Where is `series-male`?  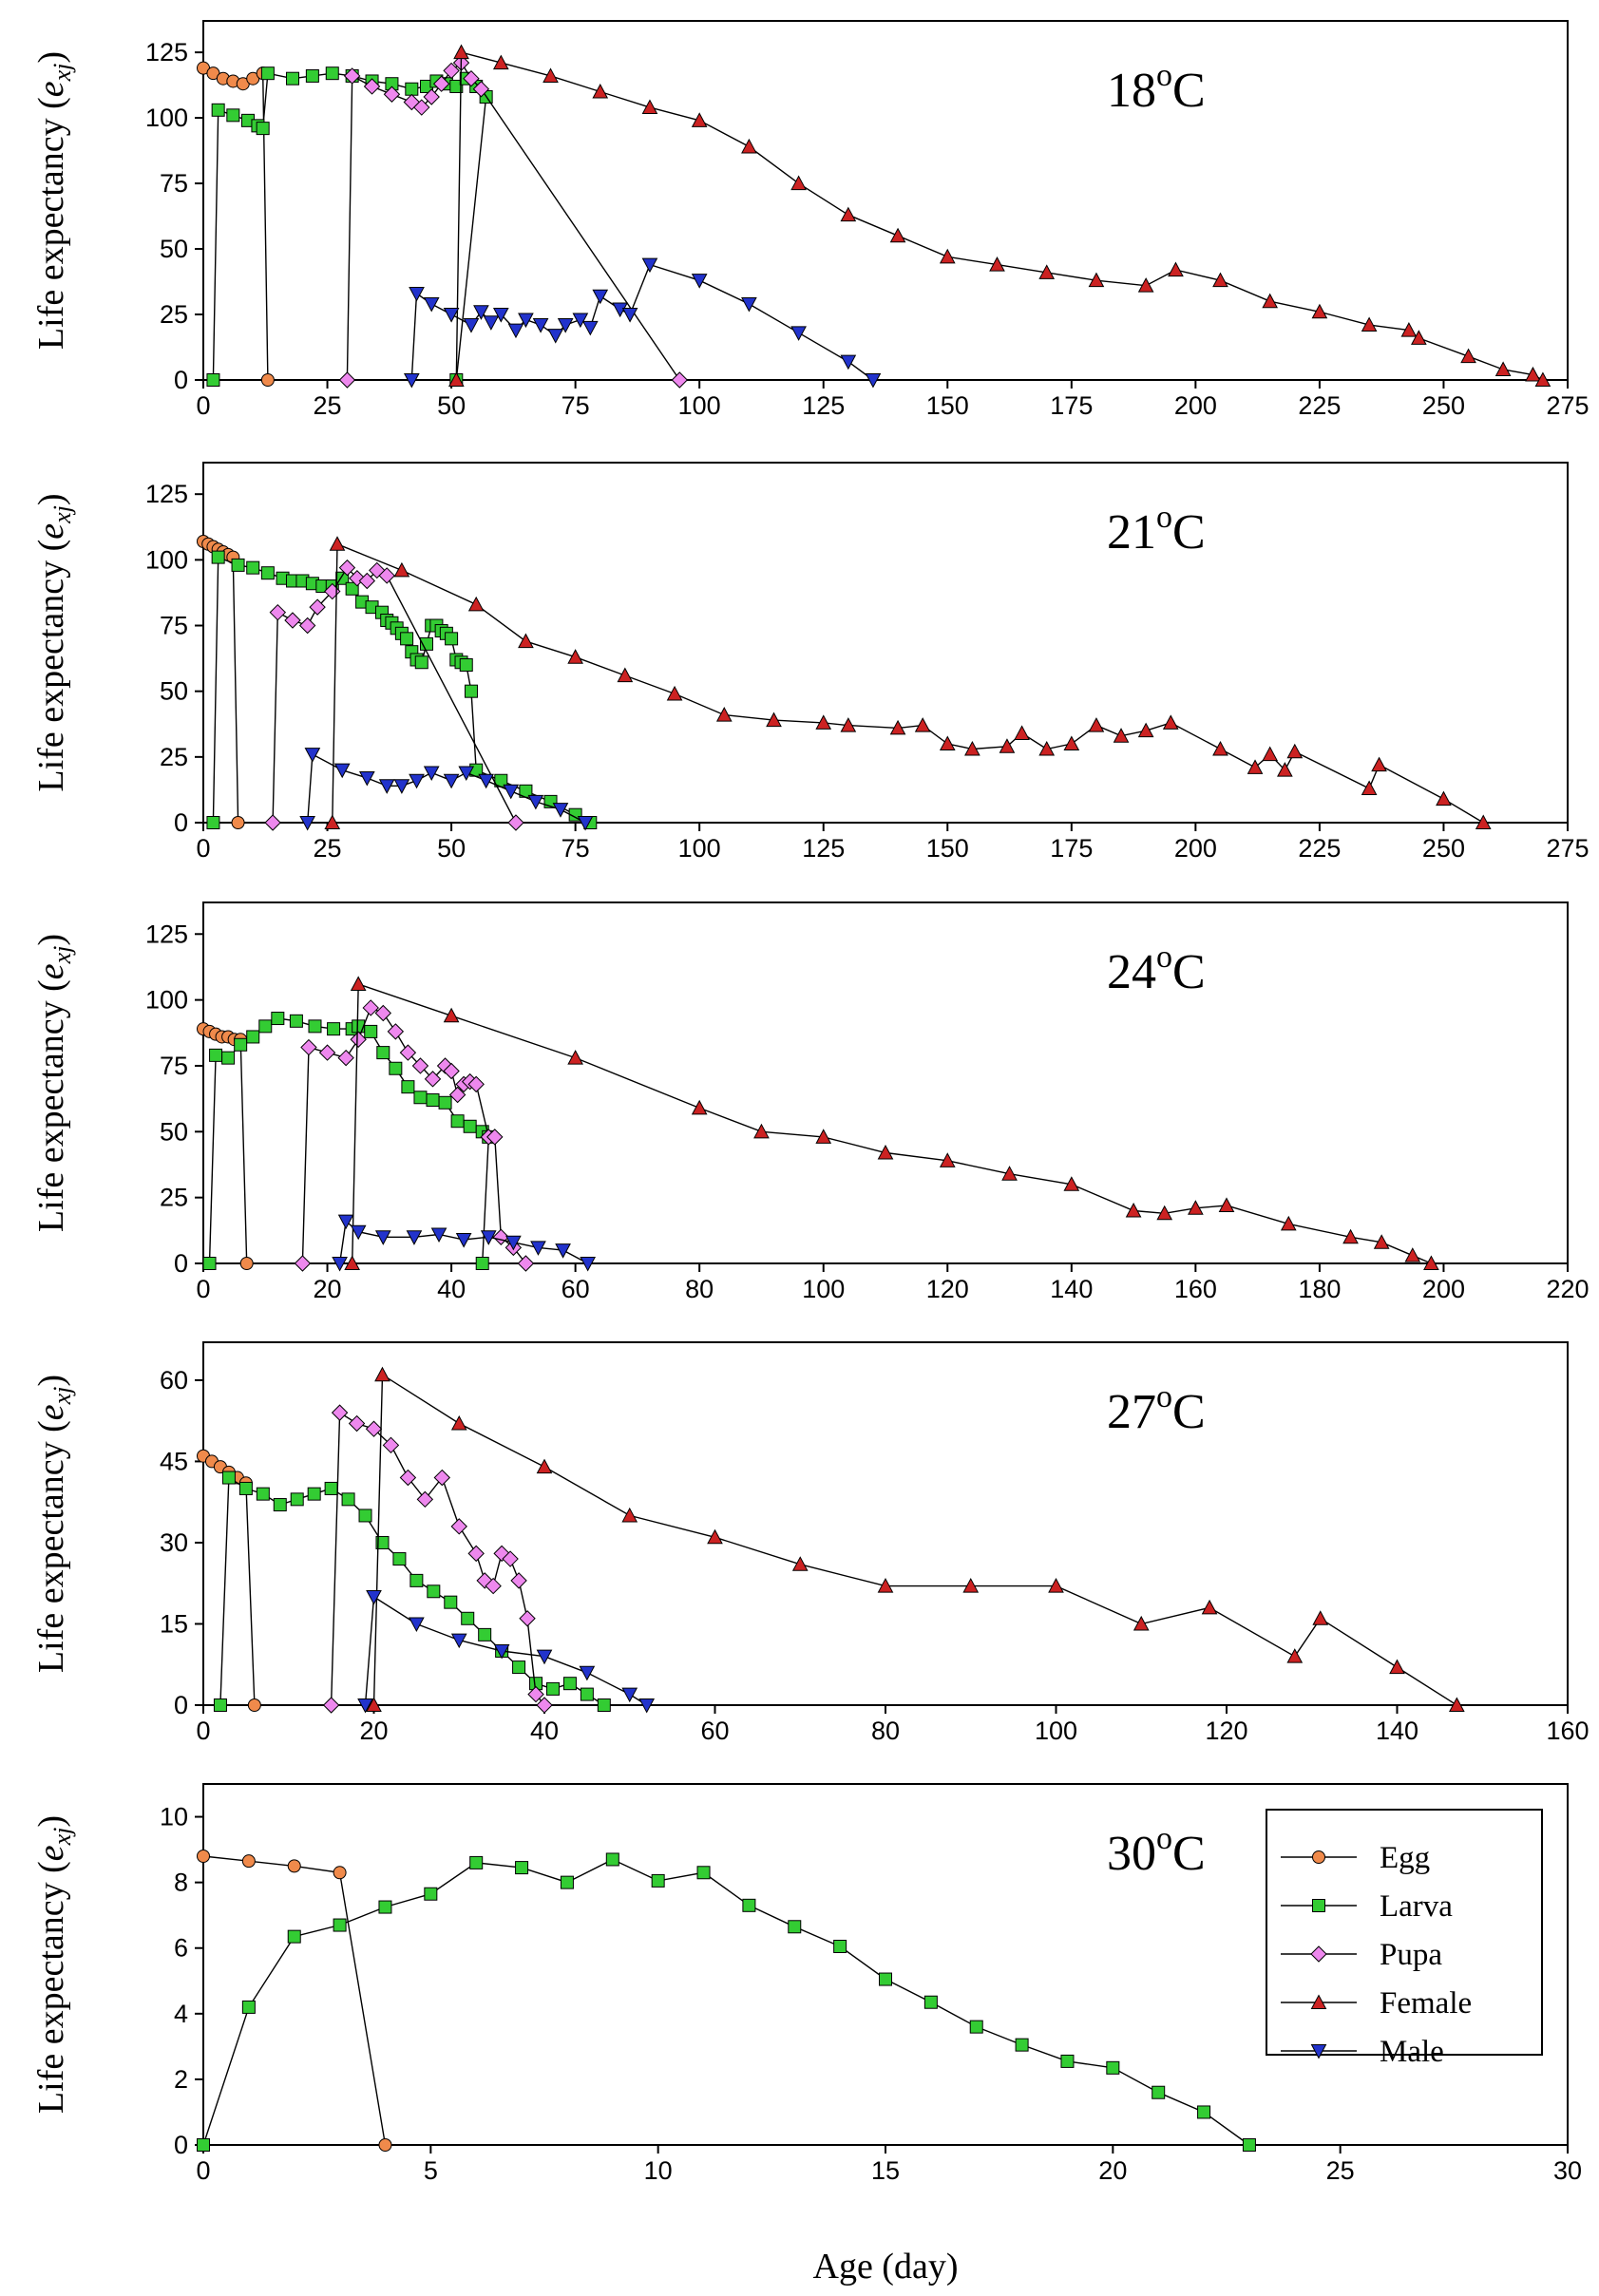
series-male is located at coordinates (464, 1243).